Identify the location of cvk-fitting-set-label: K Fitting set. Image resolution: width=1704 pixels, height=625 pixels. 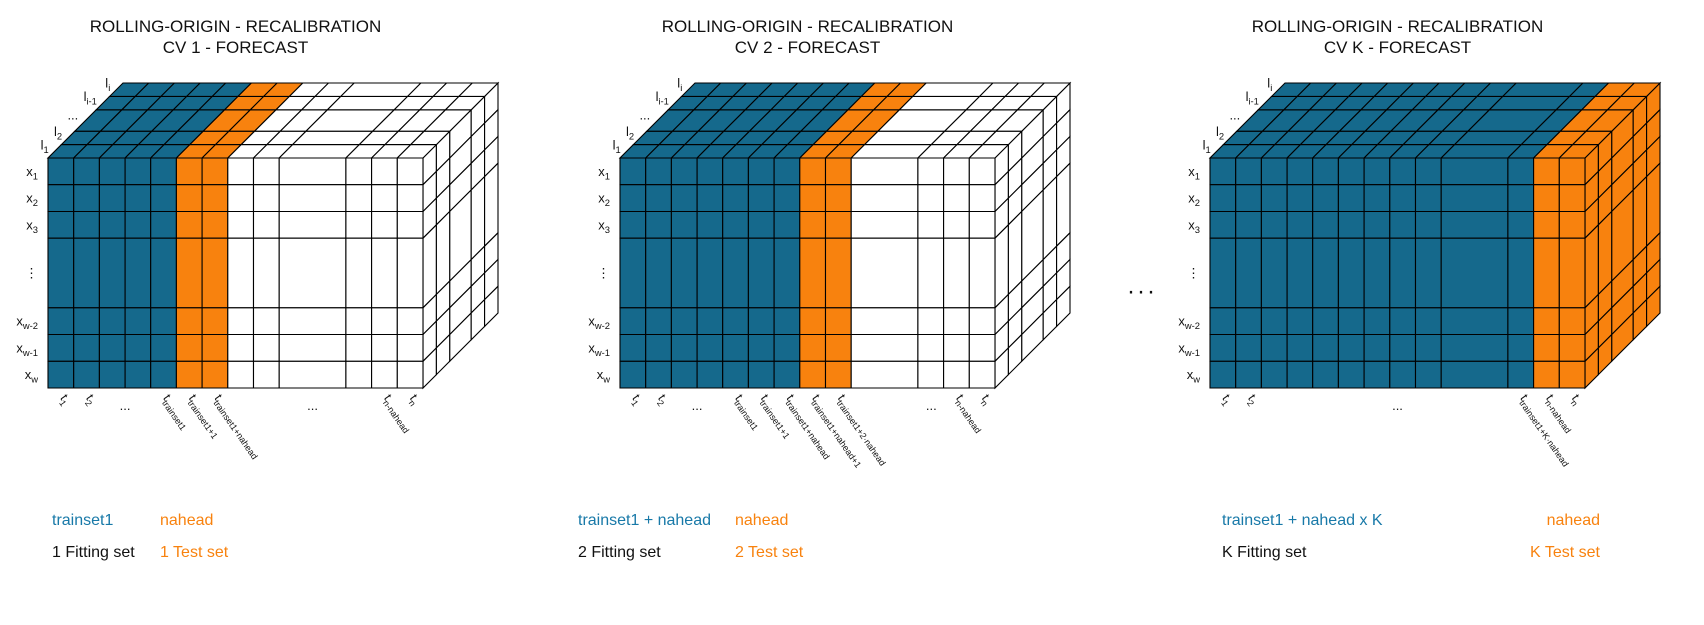
(1264, 552).